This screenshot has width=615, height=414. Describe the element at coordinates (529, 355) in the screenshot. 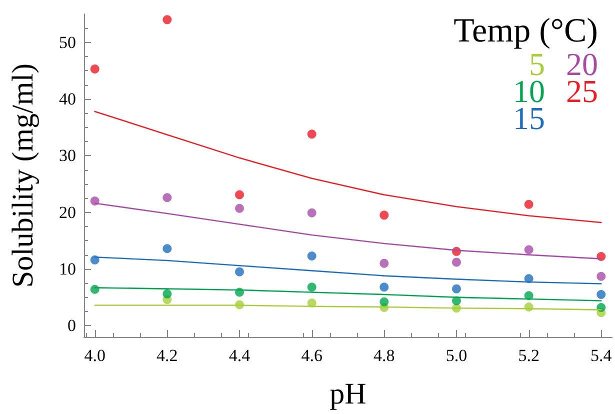

I see `x-tick-label: 5.2` at that location.